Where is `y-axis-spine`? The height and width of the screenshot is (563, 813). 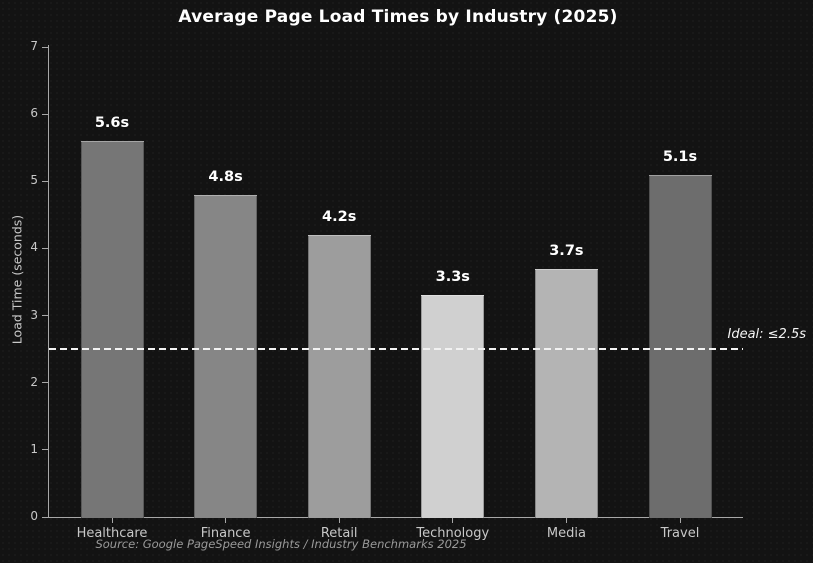
y-axis-spine is located at coordinates (48, 281).